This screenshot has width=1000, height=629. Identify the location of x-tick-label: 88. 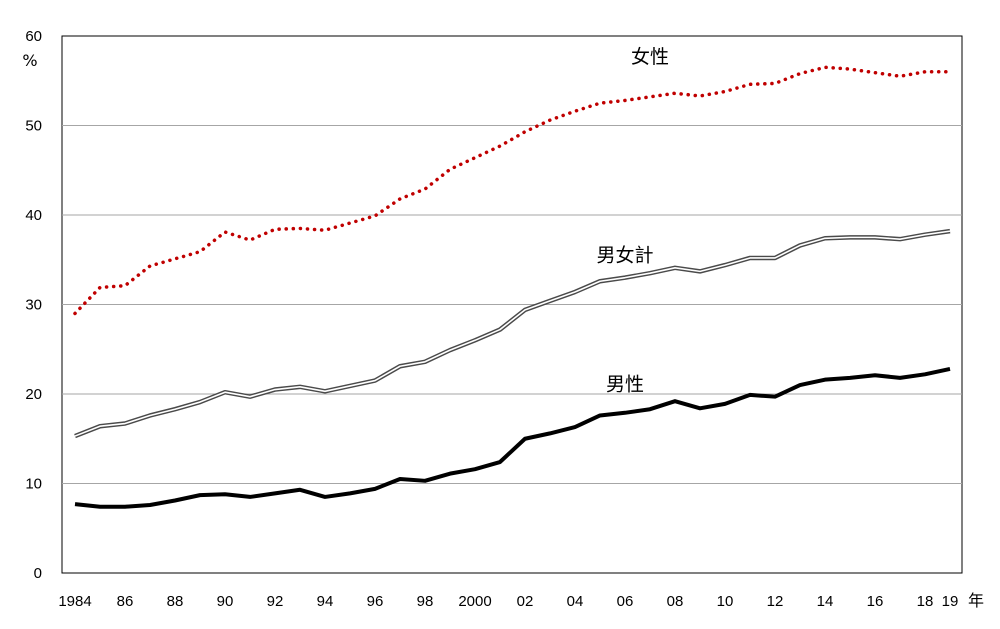
(175, 601).